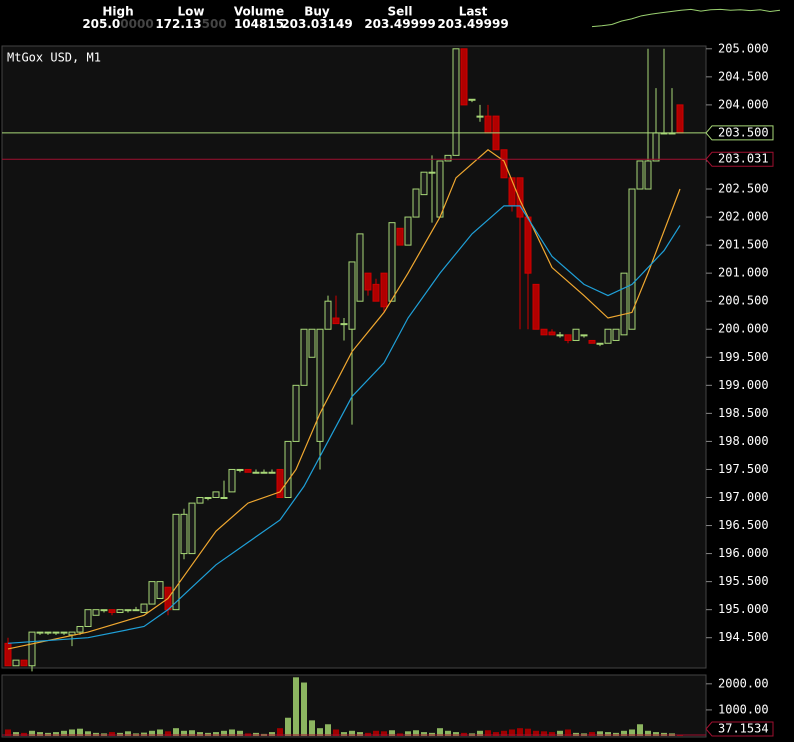 Image resolution: width=794 pixels, height=742 pixels. What do you see at coordinates (743, 245) in the screenshot?
I see `y-tick-label: 201.500` at bounding box center [743, 245].